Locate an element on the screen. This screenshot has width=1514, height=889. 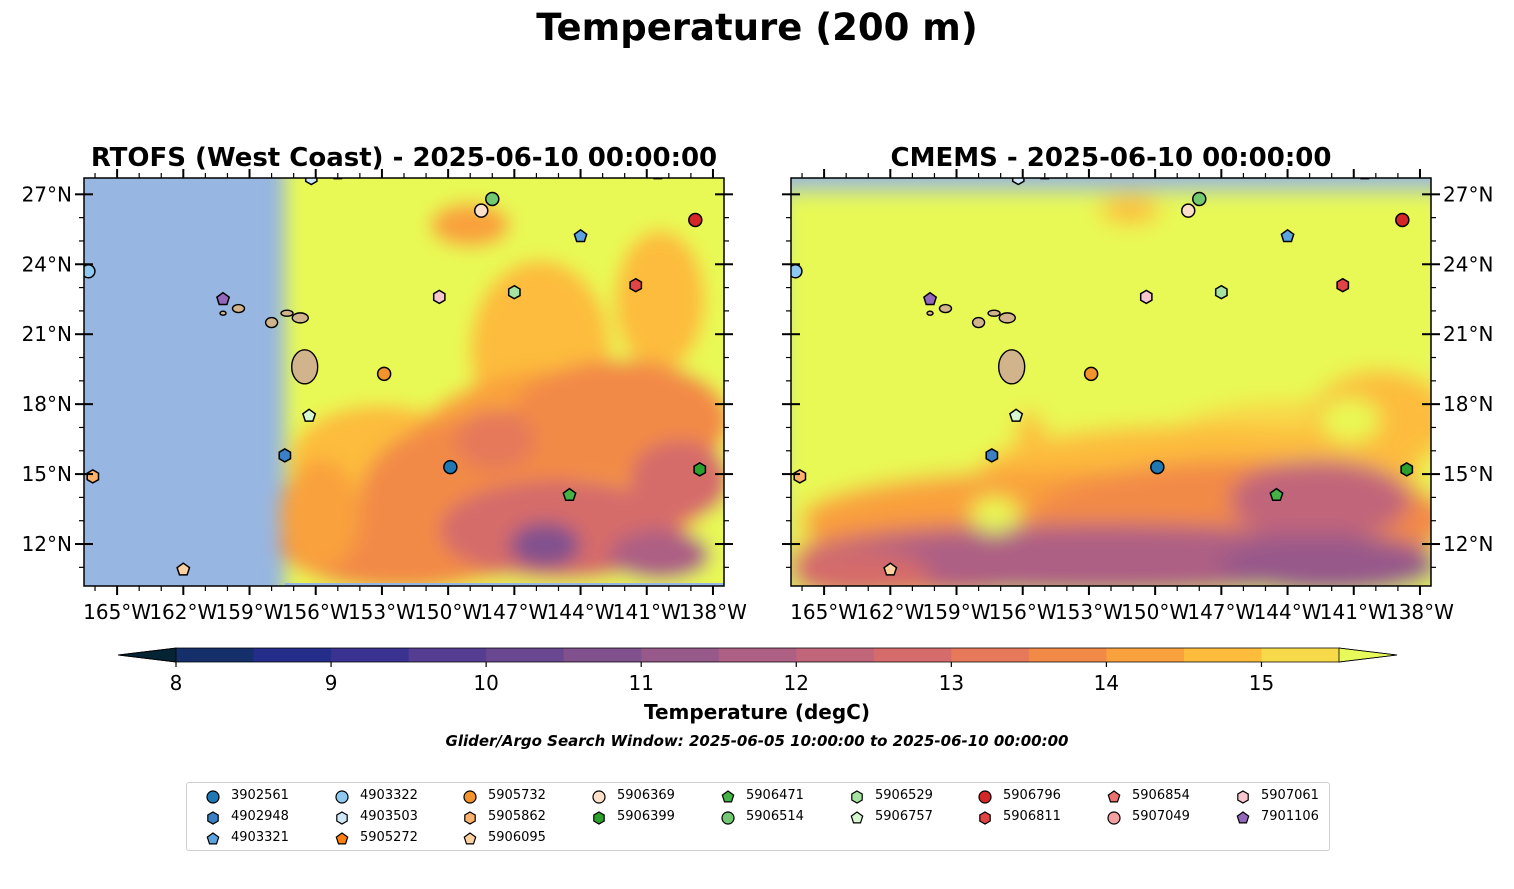
legend-item-4902948: 4902948 is located at coordinates (248, 817).